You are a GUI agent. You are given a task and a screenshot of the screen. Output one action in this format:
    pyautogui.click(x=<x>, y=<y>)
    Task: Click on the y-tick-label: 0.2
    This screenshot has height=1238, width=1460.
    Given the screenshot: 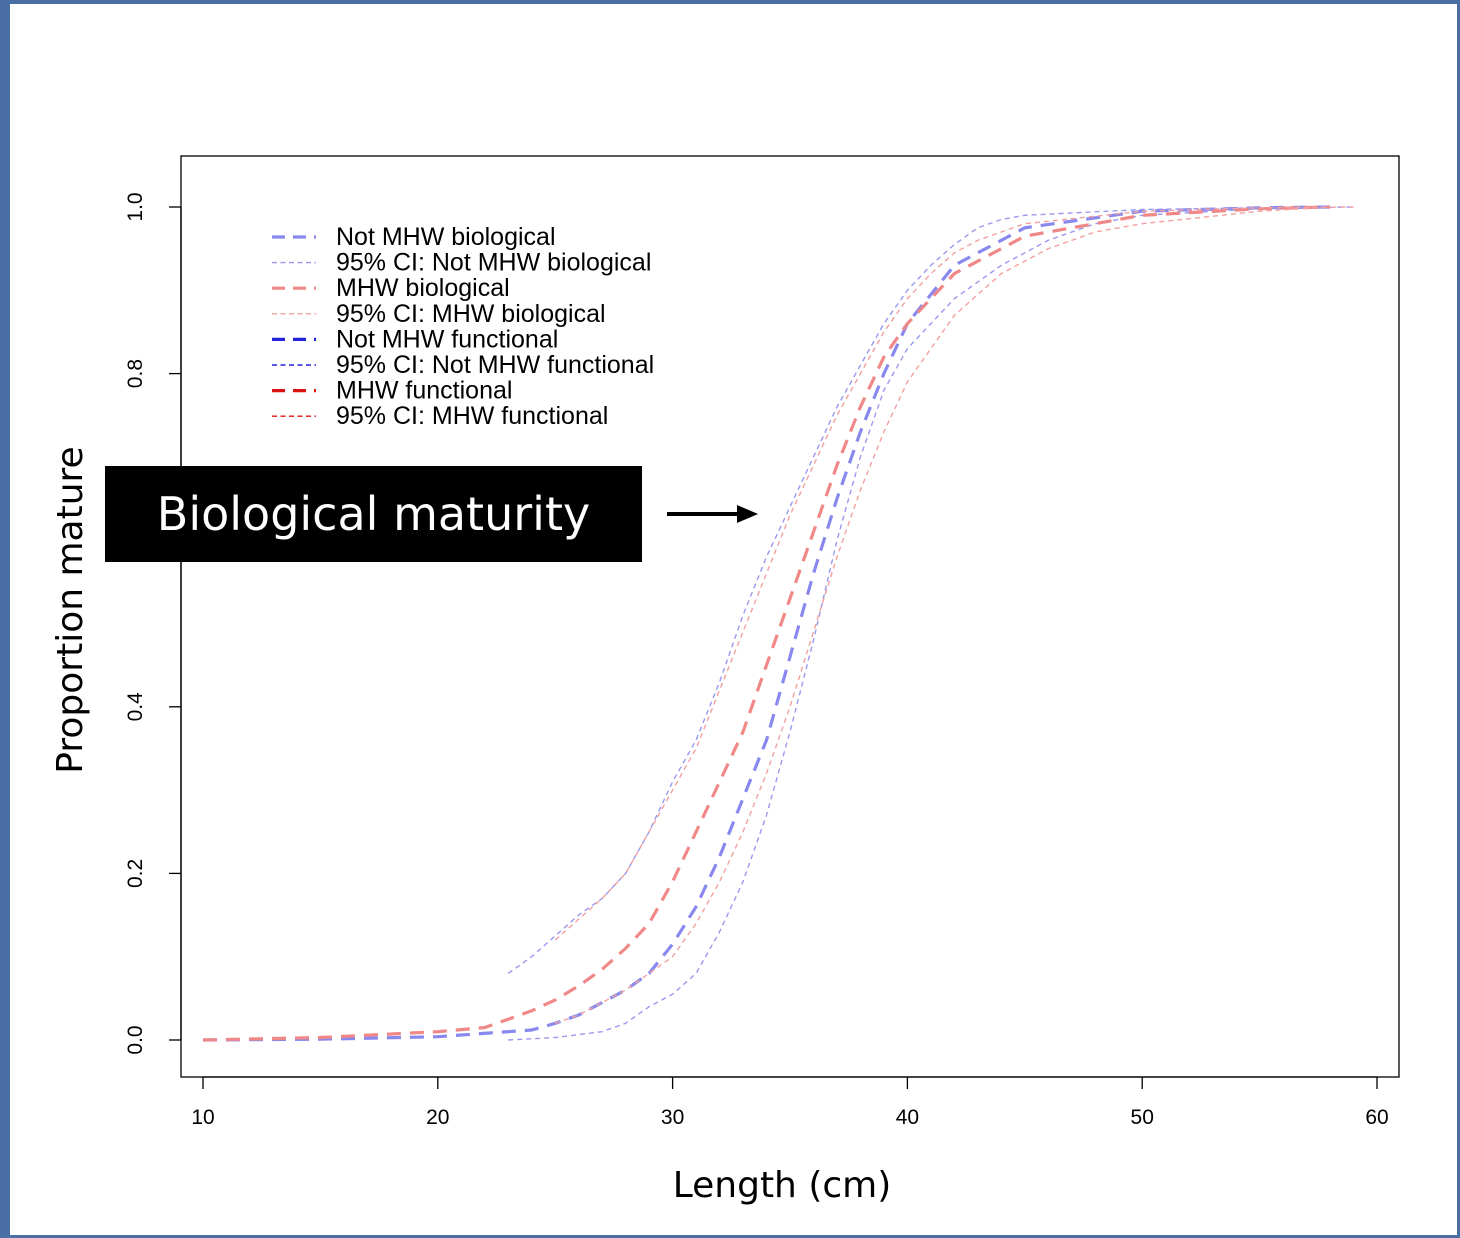 What is the action you would take?
    pyautogui.click(x=135, y=873)
    